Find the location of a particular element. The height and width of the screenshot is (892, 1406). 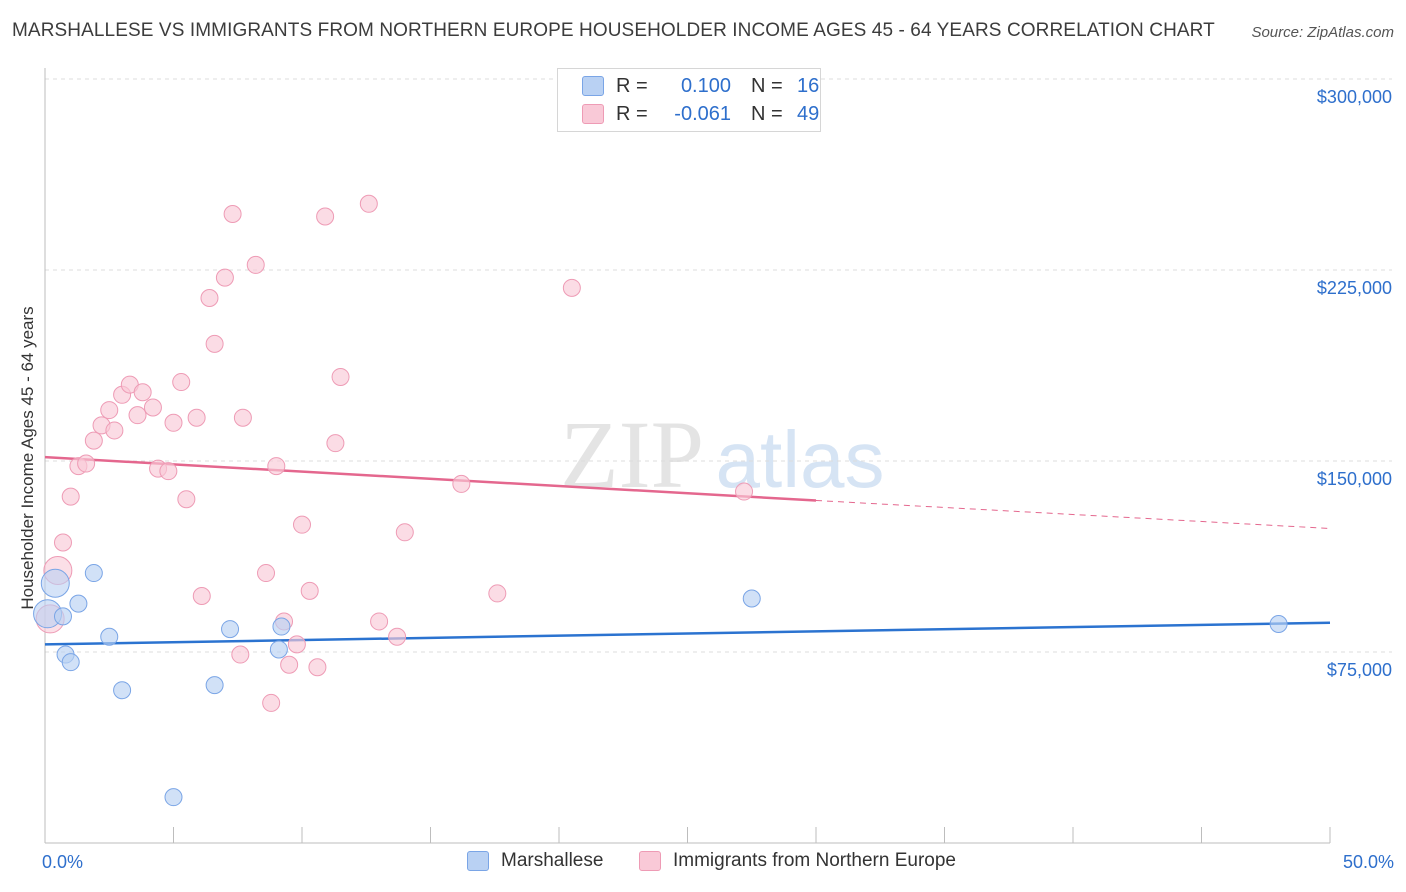

legend-item-northern-europe: Immigrants from Northern Europe is located at coordinates (797, 861).